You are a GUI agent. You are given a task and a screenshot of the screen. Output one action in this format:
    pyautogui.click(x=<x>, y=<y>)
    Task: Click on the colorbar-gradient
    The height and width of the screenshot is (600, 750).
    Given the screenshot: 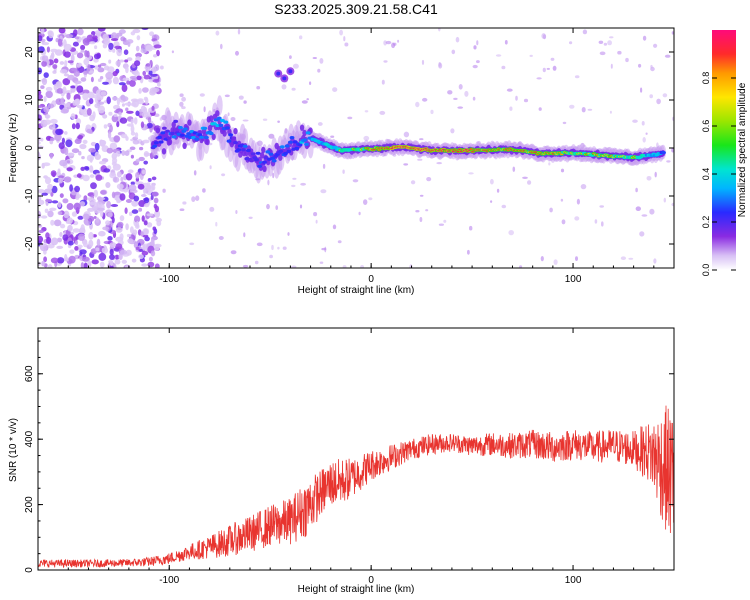 What is the action you would take?
    pyautogui.click(x=724, y=150)
    